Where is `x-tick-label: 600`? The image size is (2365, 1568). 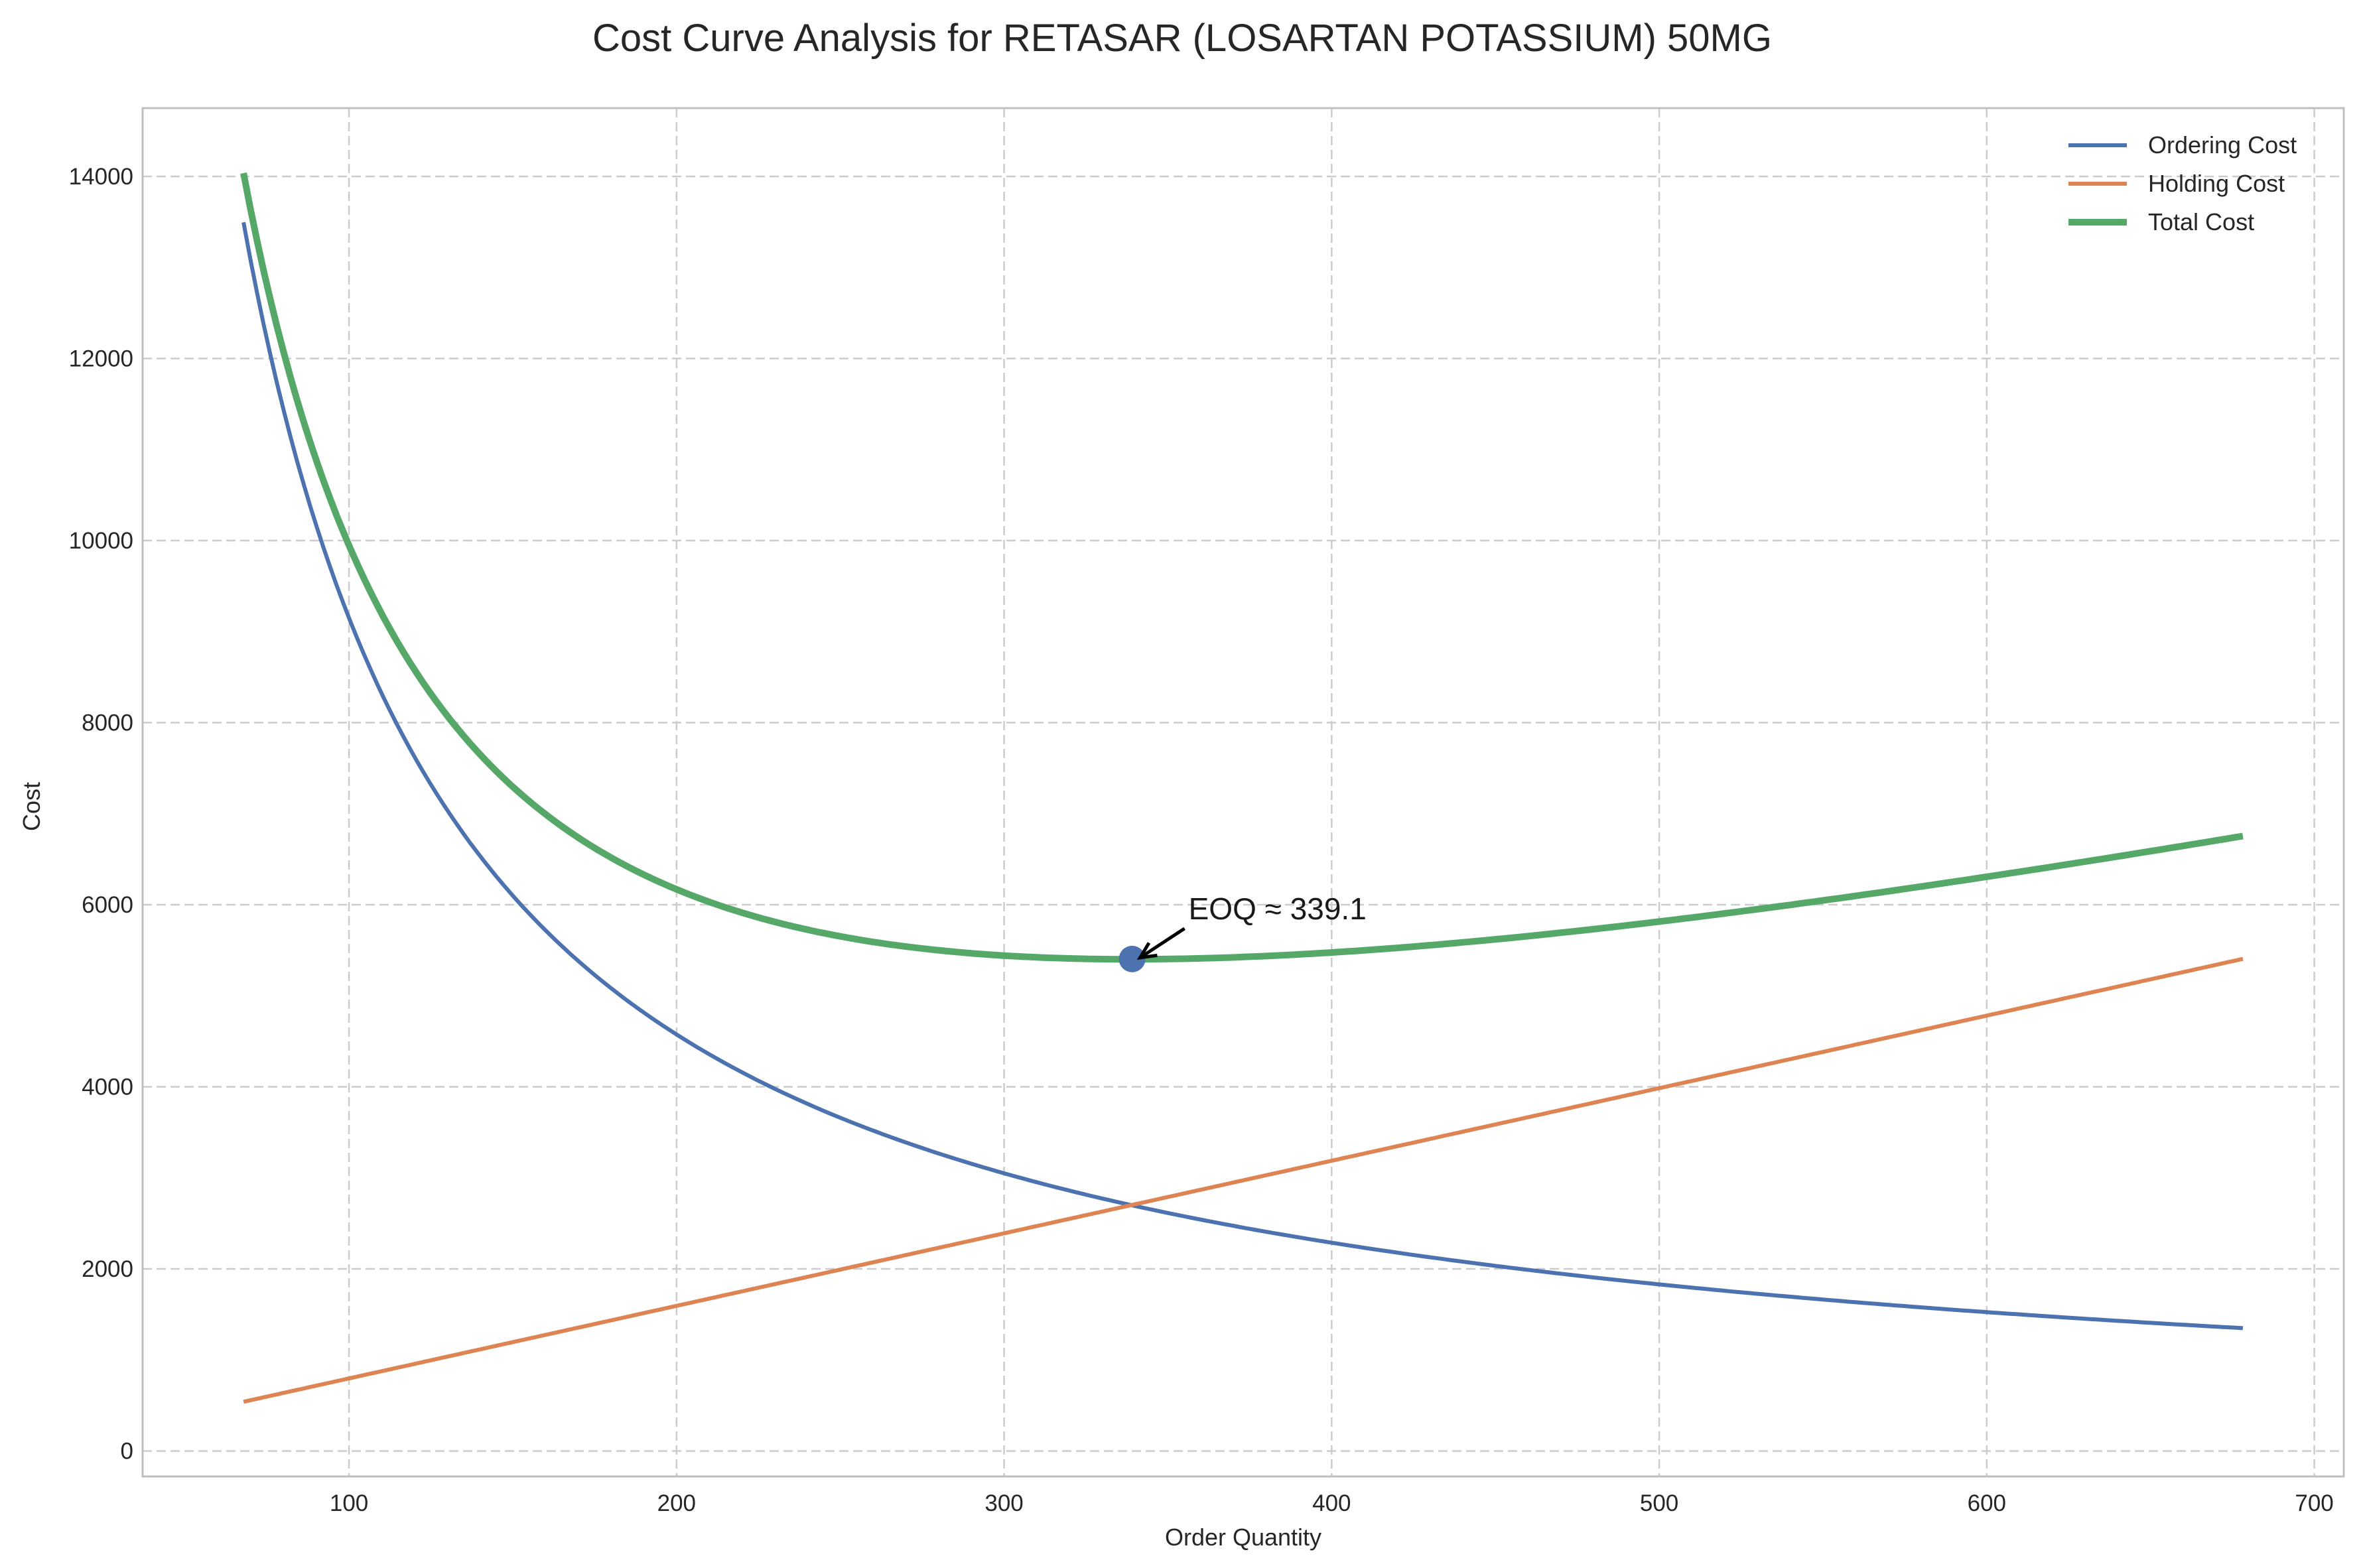 x-tick-label: 600 is located at coordinates (1987, 1503).